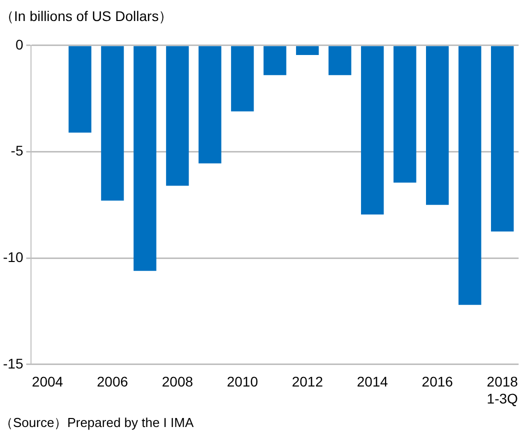 The width and height of the screenshot is (530, 434). I want to click on y-tick-label: -15, so click(13, 363).